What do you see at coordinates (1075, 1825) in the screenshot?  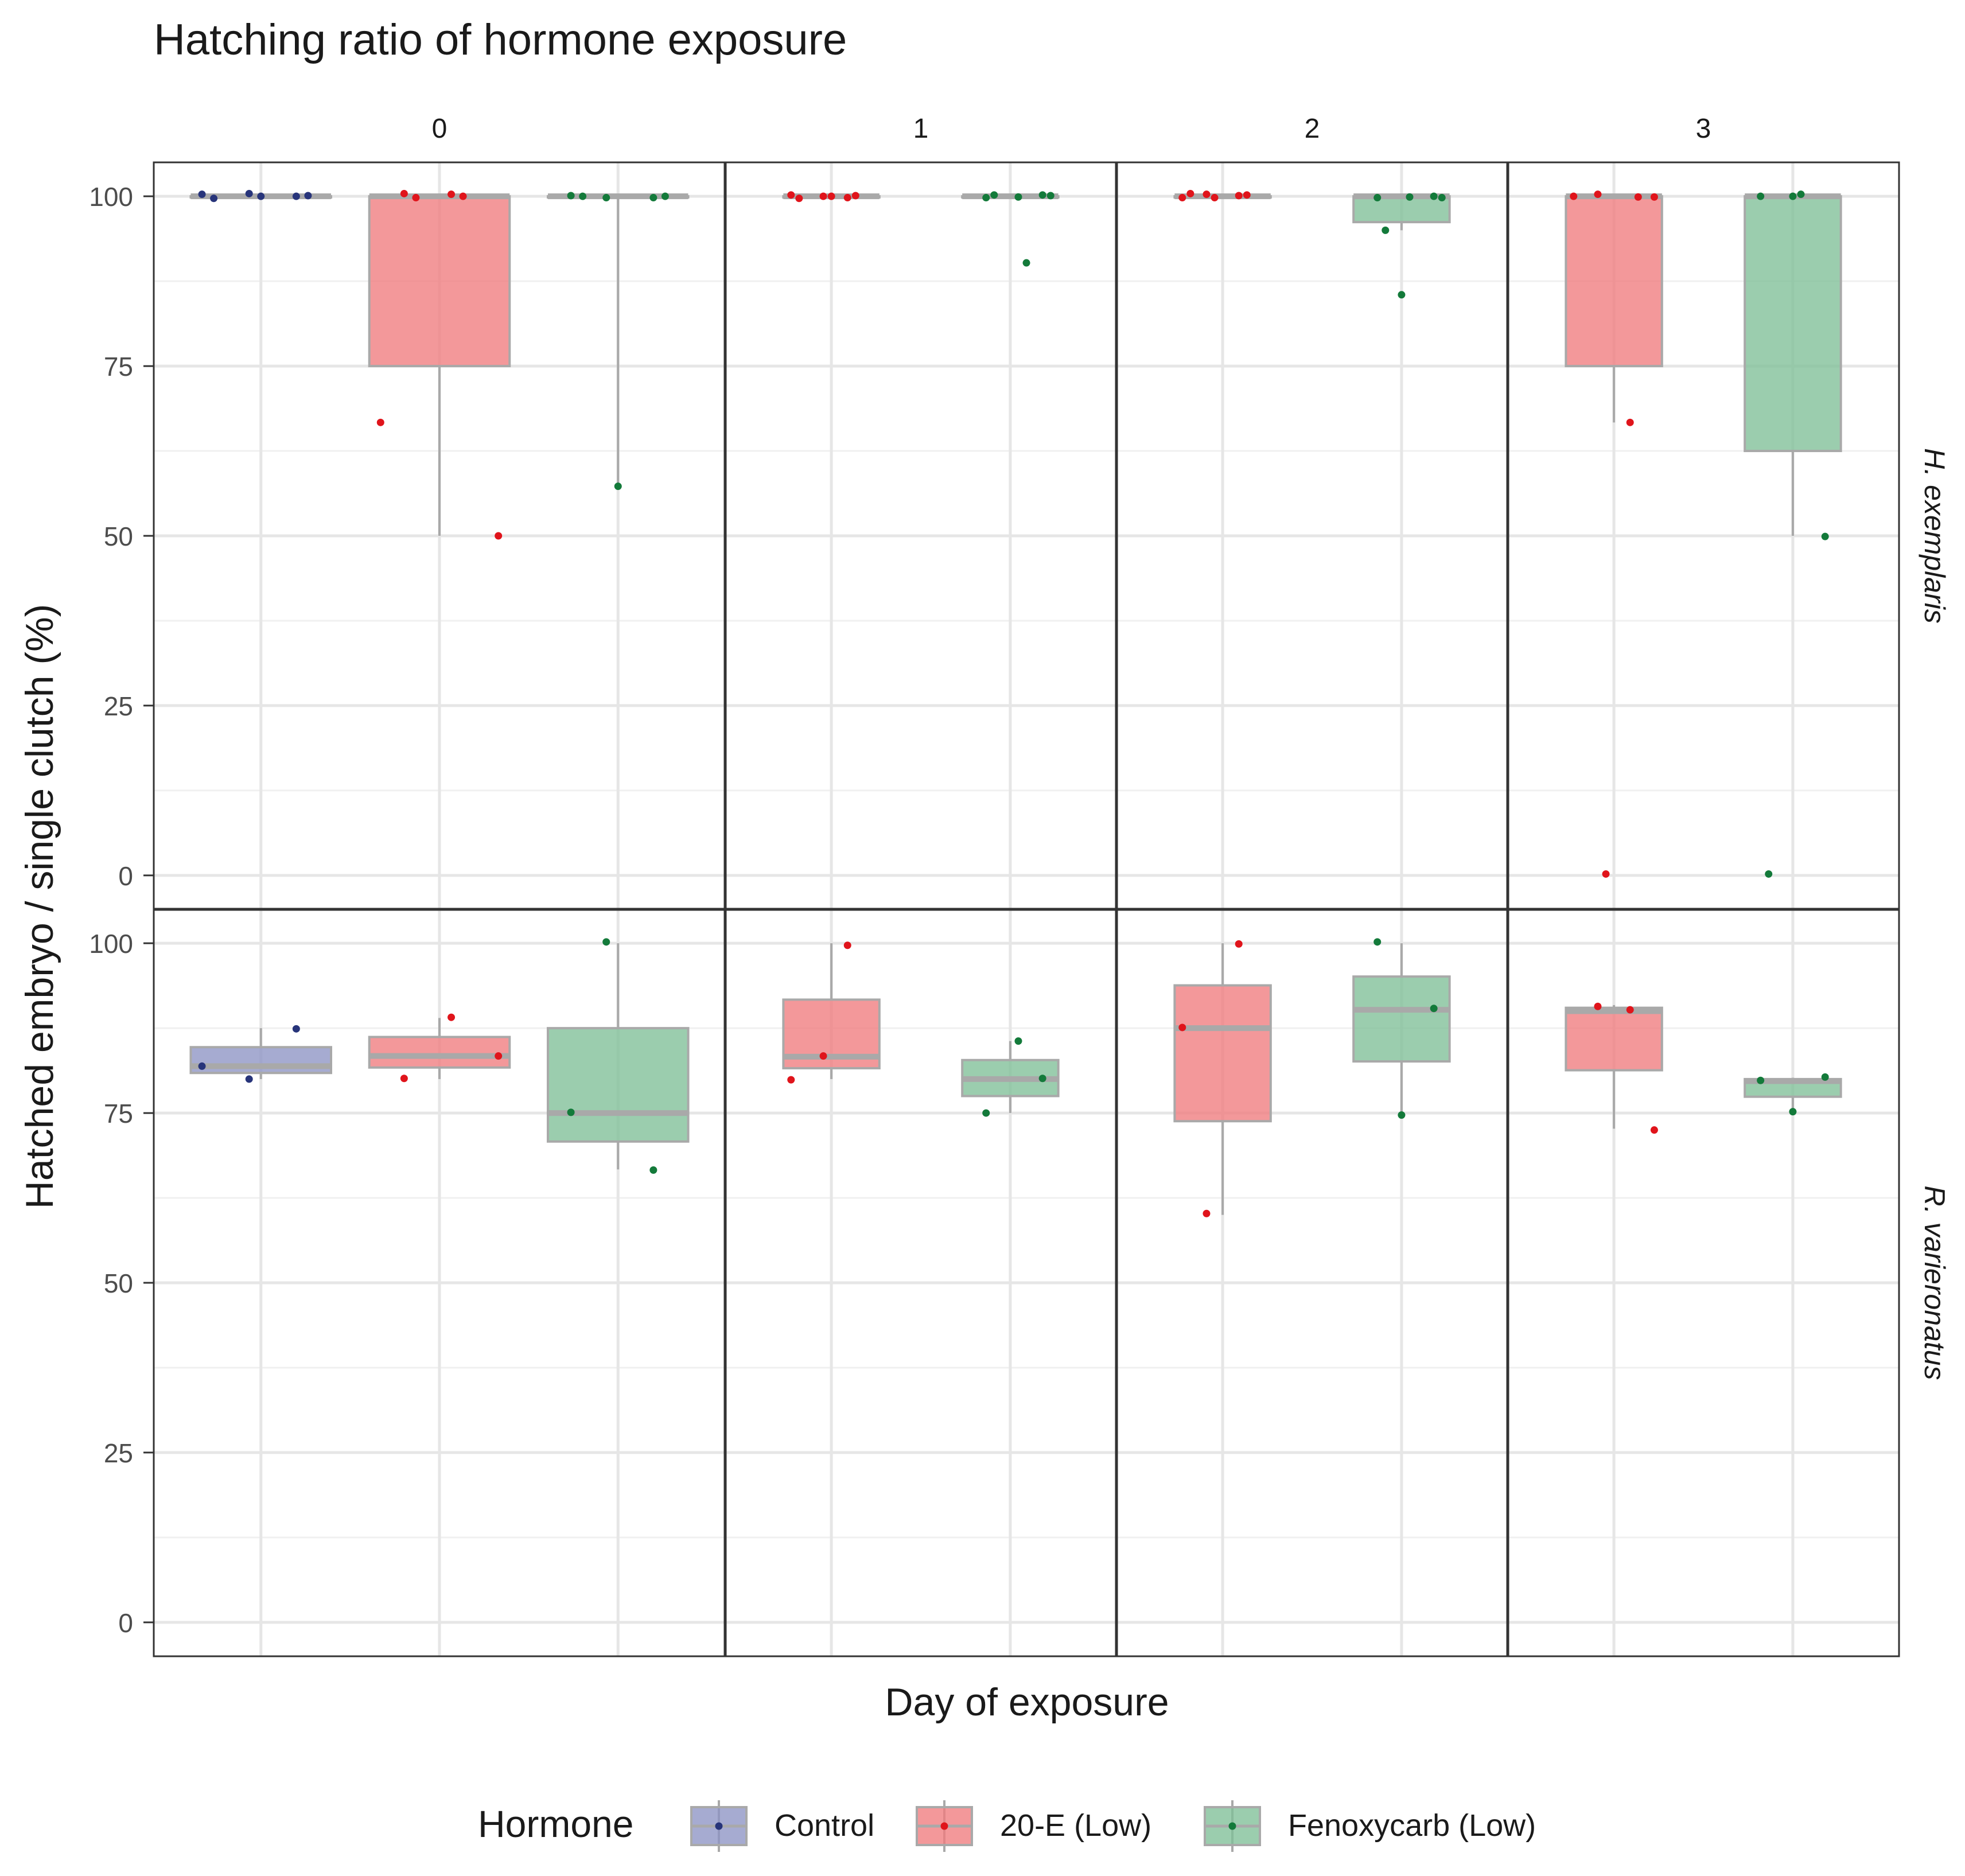 I see `legend-label: 20-E (Low)` at bounding box center [1075, 1825].